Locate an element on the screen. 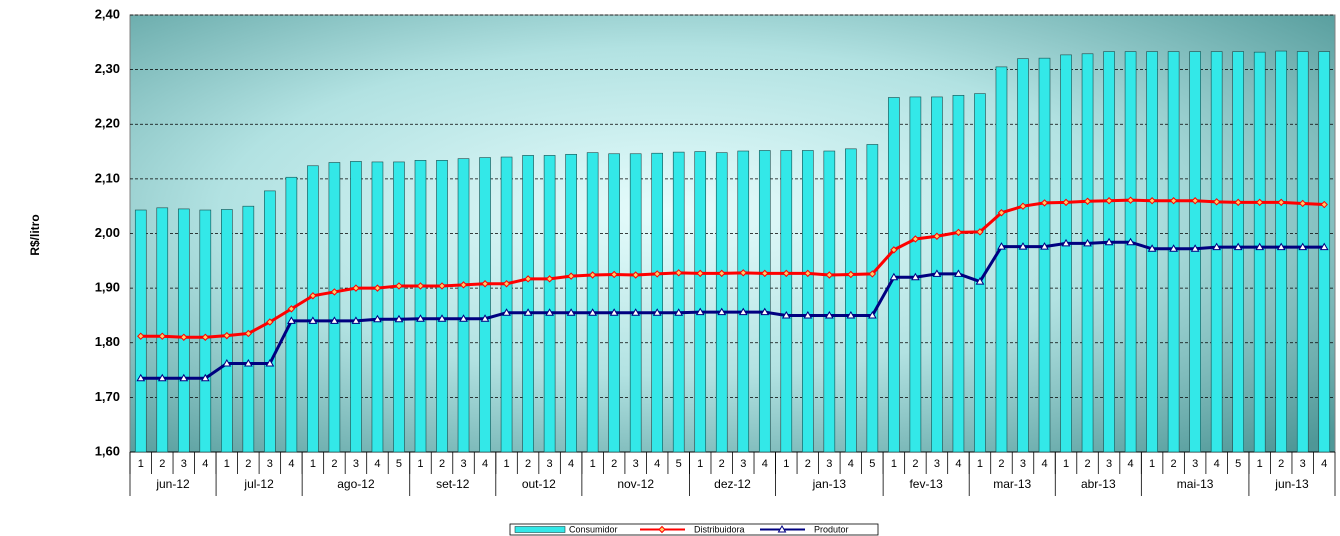 Image resolution: width=1340 pixels, height=536 pixels. x-group-label: mai-13 is located at coordinates (1195, 484).